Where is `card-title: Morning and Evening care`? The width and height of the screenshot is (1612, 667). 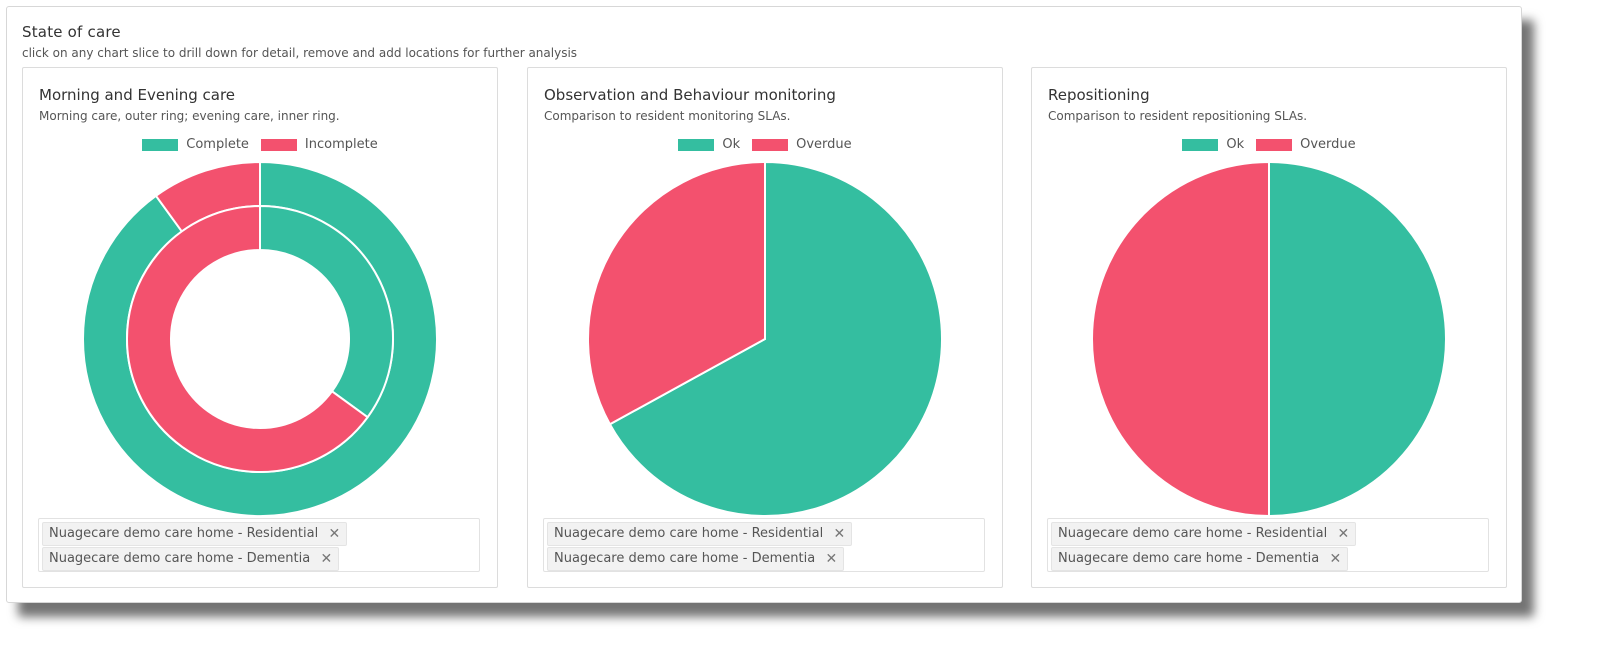
card-title: Morning and Evening care is located at coordinates (137, 95).